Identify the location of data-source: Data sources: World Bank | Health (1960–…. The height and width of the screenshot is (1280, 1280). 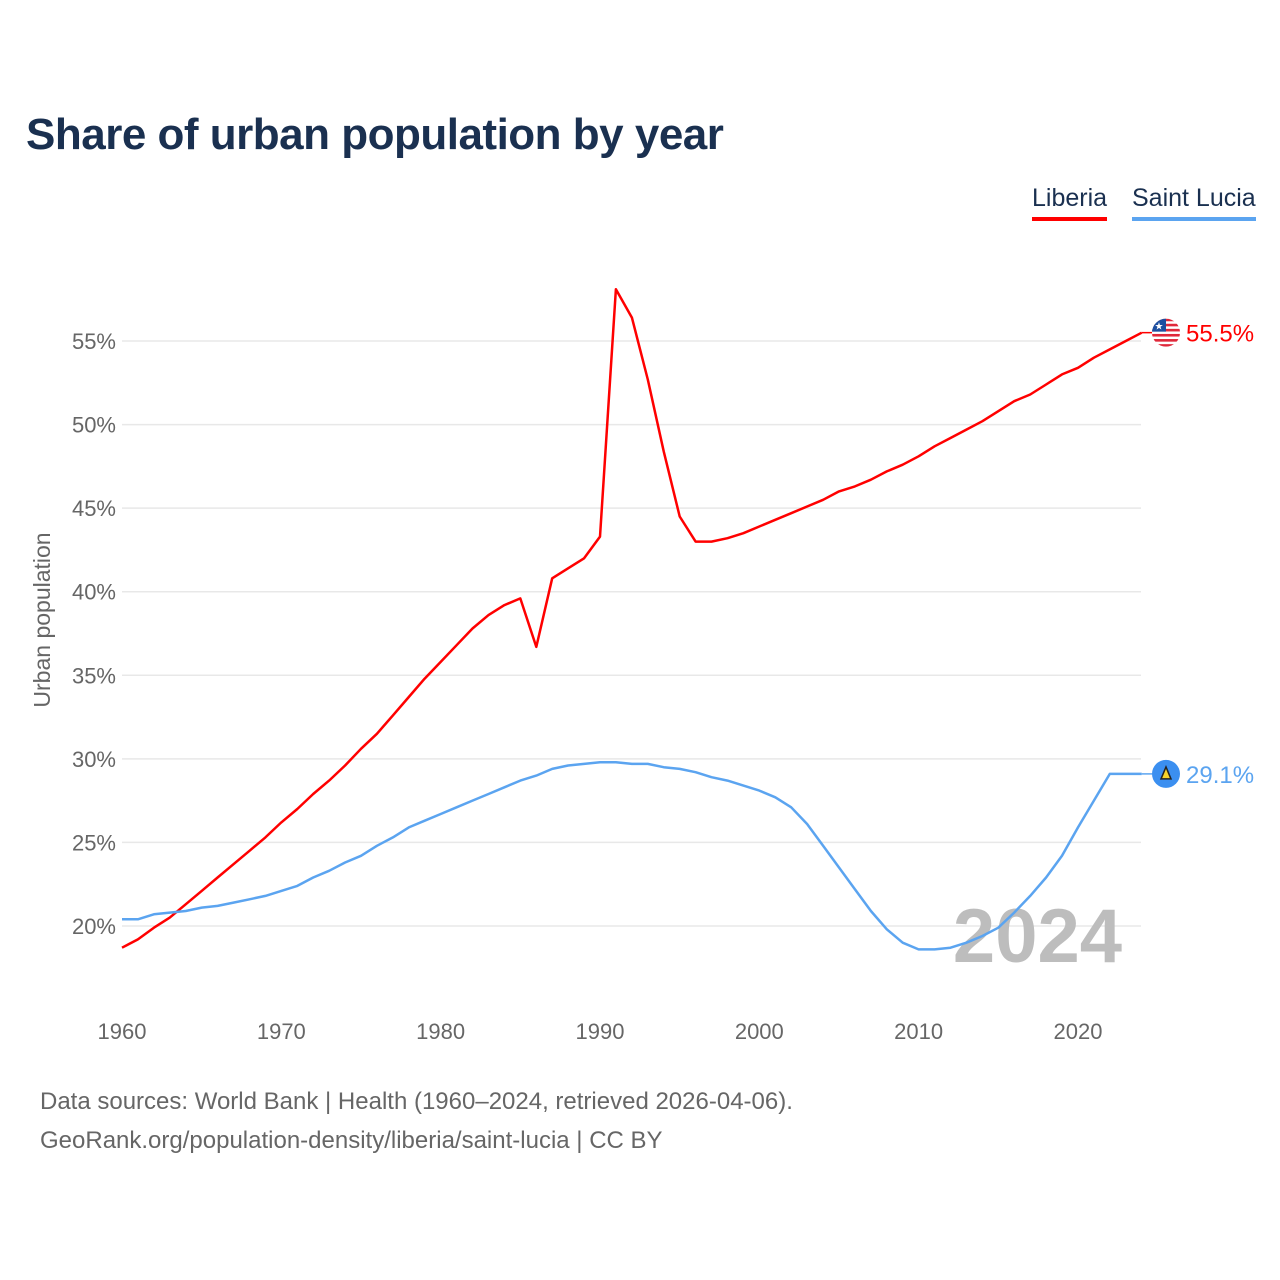
(416, 1101).